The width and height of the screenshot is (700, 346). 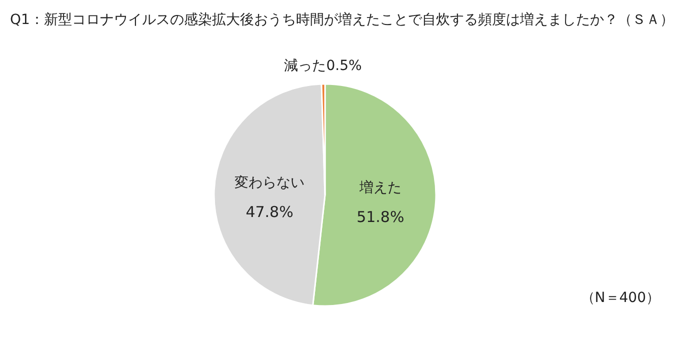 What do you see at coordinates (270, 211) in the screenshot?
I see `data-label: 47.8%` at bounding box center [270, 211].